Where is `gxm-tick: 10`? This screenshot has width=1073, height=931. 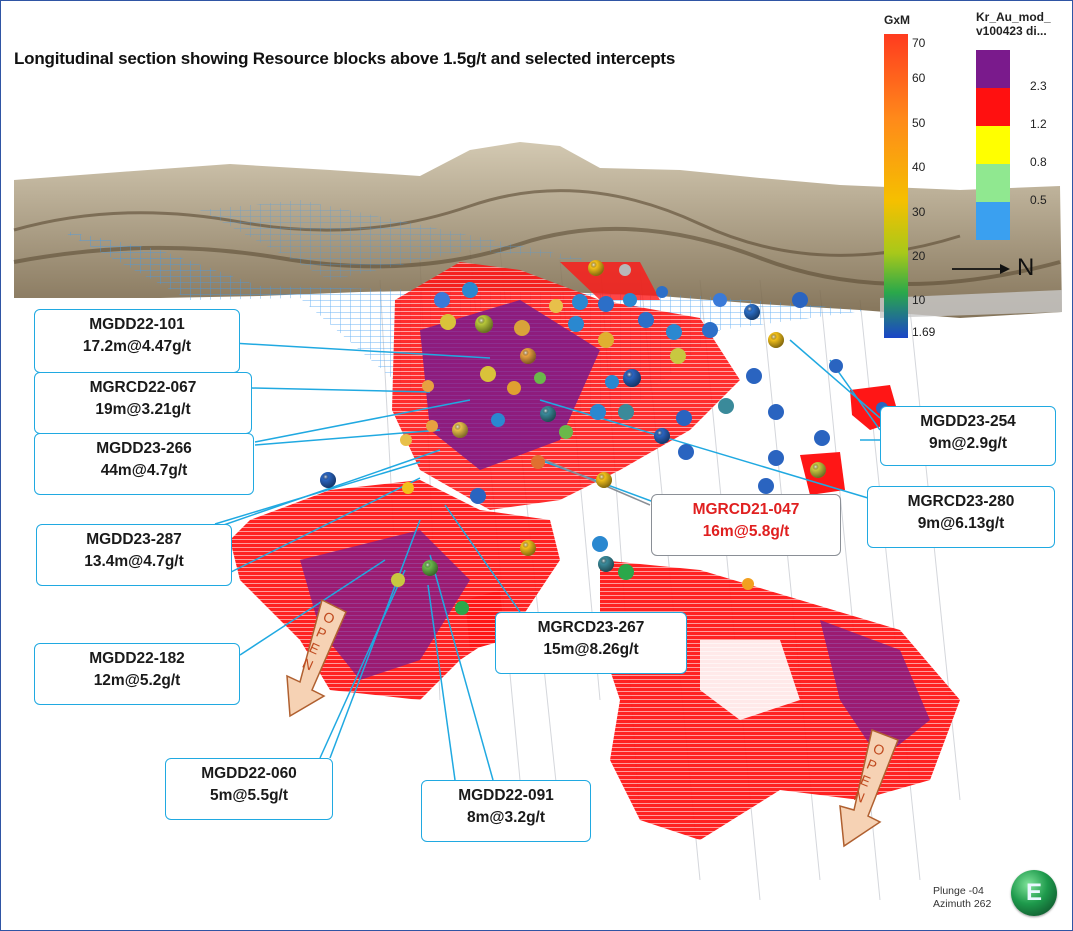
gxm-tick: 10 is located at coordinates (919, 300).